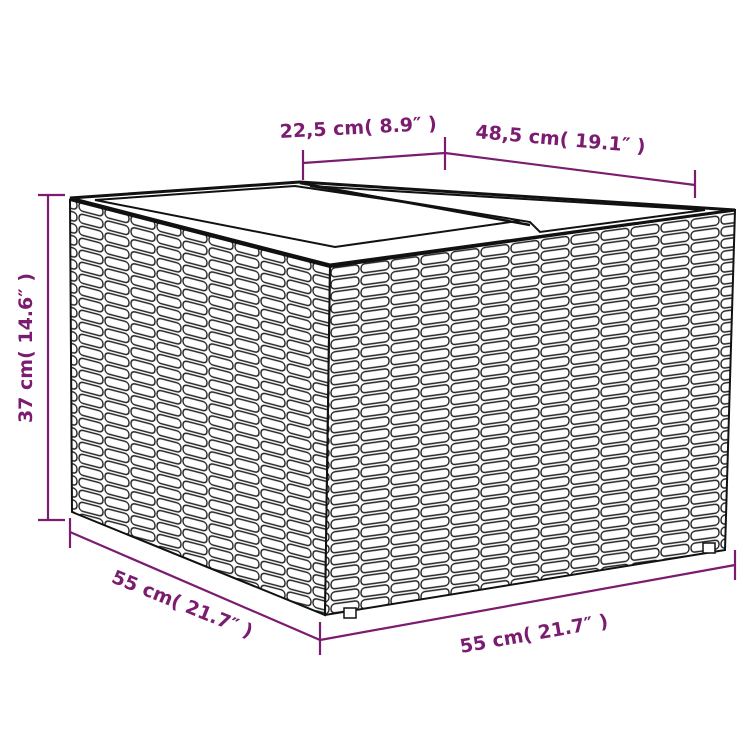  What do you see at coordinates (374, 158) in the screenshot?
I see `dim-line-top-lid` at bounding box center [374, 158].